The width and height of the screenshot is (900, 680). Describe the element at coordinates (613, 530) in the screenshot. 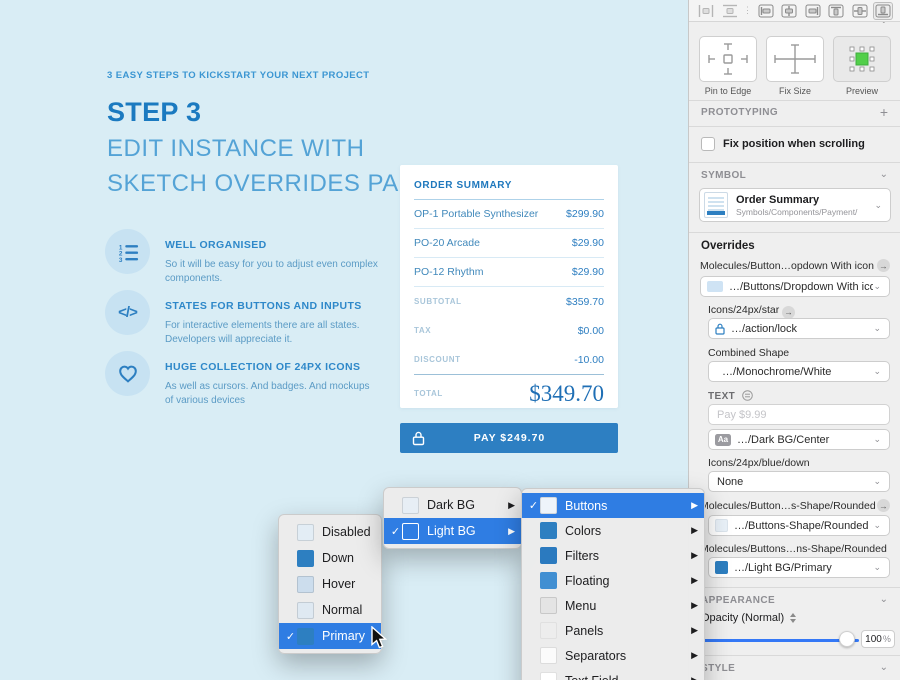

I see `menu-item-colors: Colors ▶` at that location.